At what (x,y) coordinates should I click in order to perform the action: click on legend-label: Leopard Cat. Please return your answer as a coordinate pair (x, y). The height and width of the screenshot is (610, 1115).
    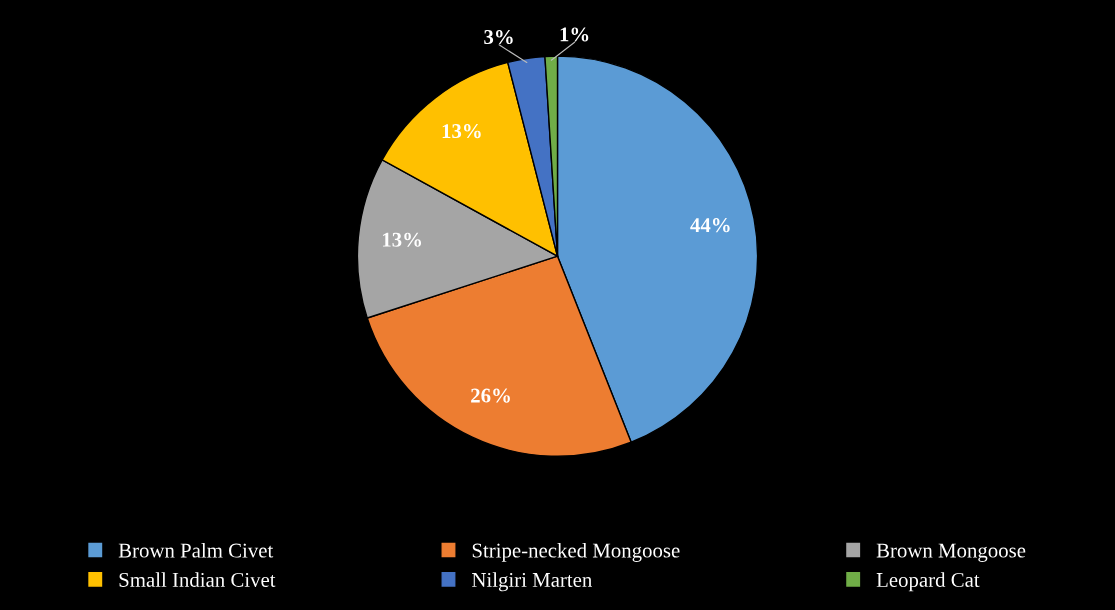
    Looking at the image, I should click on (928, 582).